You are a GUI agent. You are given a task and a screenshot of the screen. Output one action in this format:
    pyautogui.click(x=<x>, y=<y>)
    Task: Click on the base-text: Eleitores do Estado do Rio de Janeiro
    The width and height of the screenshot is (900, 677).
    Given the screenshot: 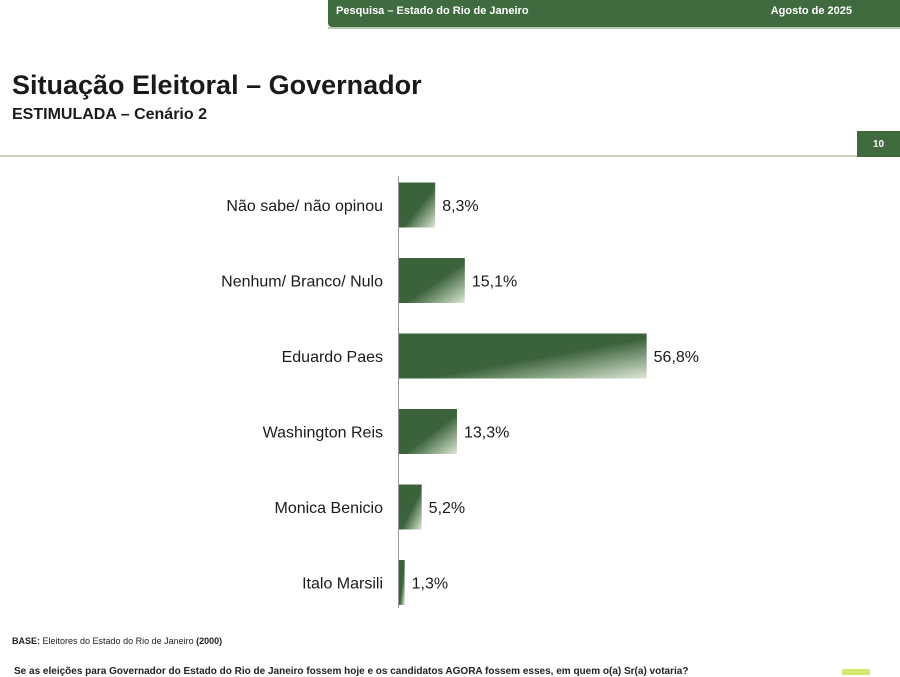 What is the action you would take?
    pyautogui.click(x=118, y=641)
    